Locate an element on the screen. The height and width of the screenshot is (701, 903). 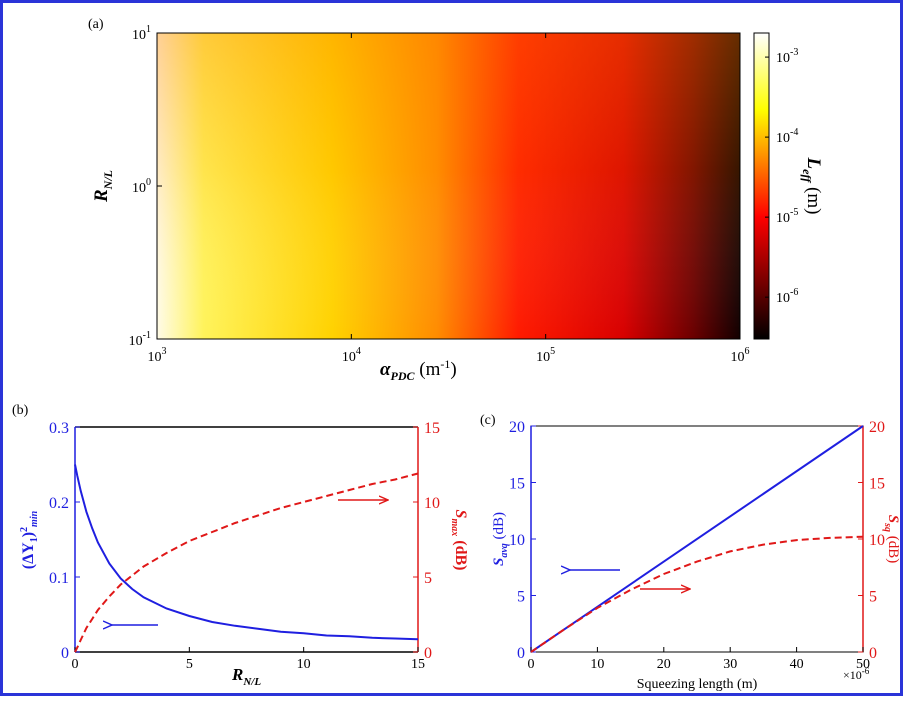
panel-c-x-tick-label: 40 is located at coordinates (797, 664).